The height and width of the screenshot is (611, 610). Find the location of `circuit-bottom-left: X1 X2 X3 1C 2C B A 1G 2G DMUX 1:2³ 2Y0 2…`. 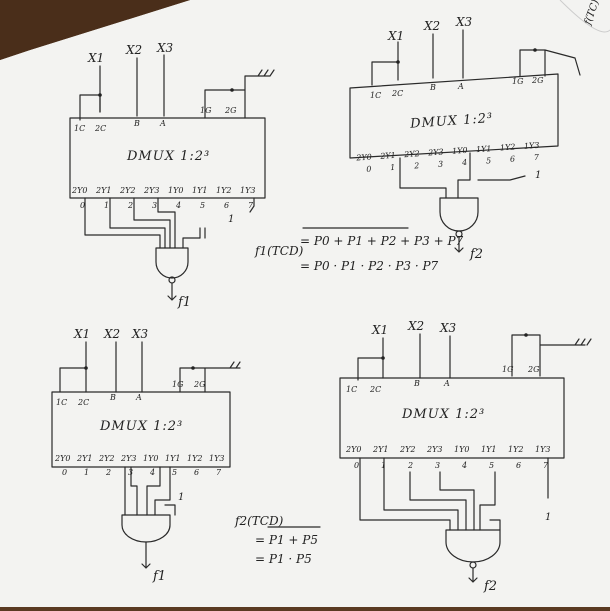

circuit-bottom-left: X1 X2 X3 1C 2C B A 1G 2G DMUX 1:2³ 2Y0 2… is located at coordinates (146, 455).